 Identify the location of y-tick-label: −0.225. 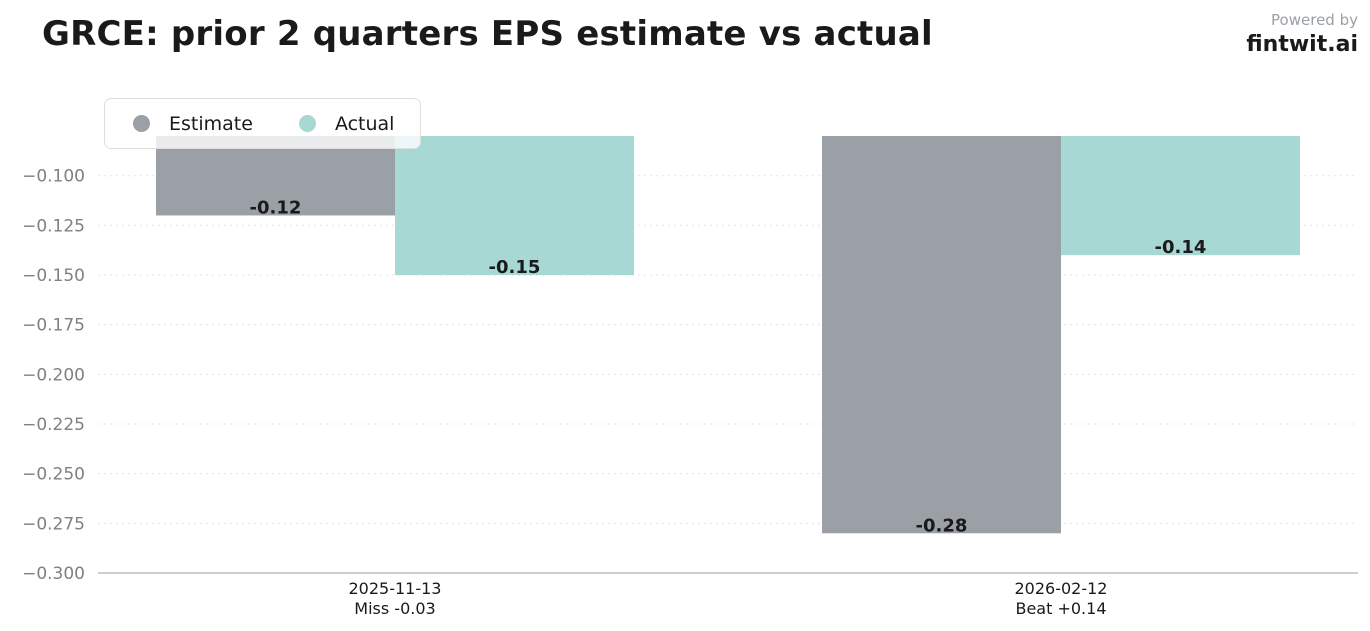
(53, 425).